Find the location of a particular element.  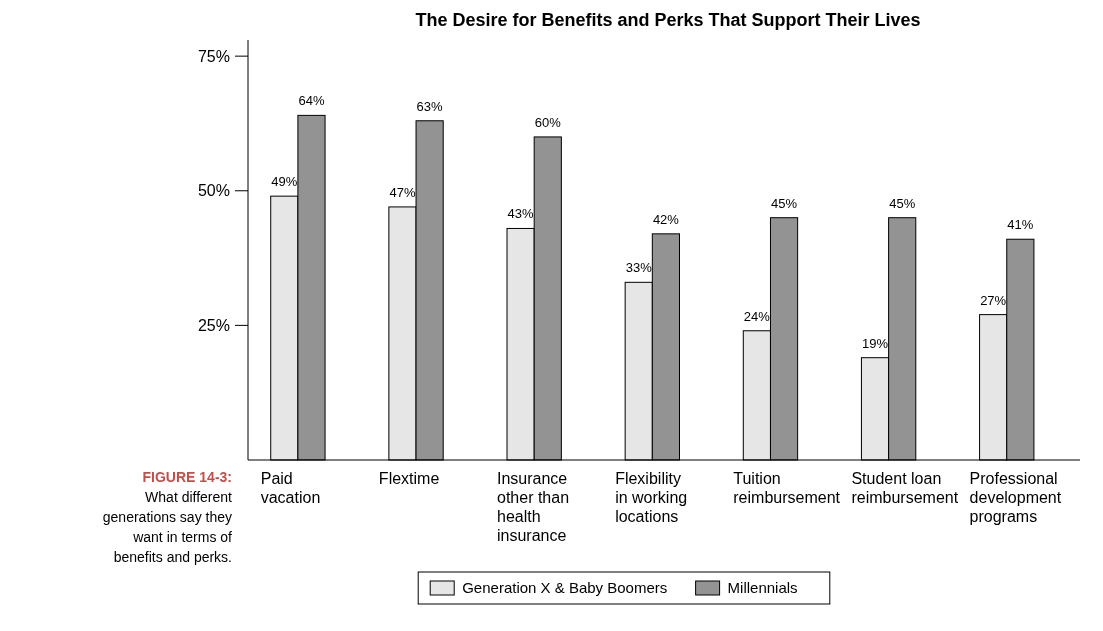

text: 60% is located at coordinates (547, 122).